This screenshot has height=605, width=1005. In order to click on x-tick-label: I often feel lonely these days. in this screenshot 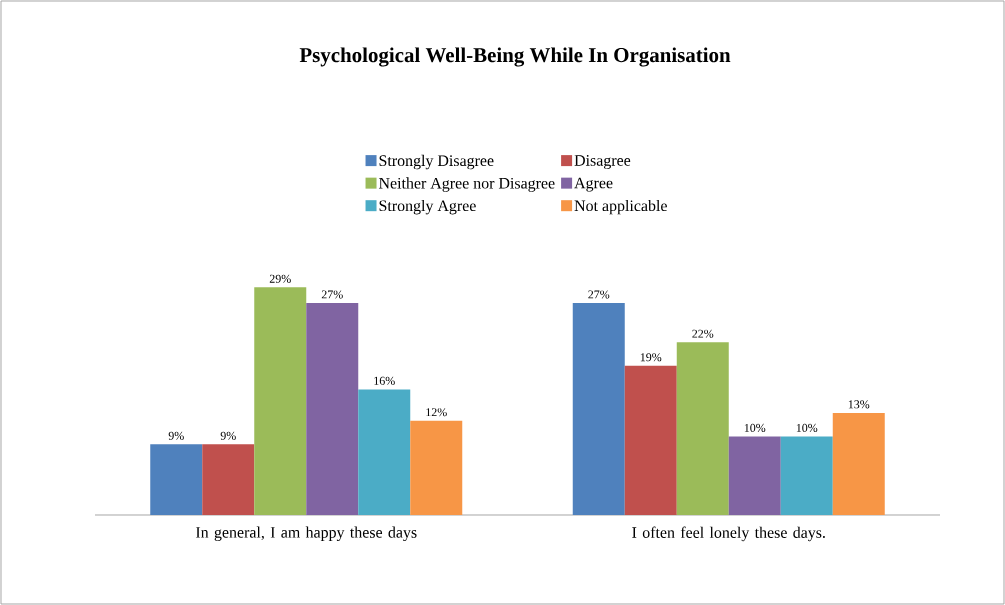, I will do `click(728, 534)`.